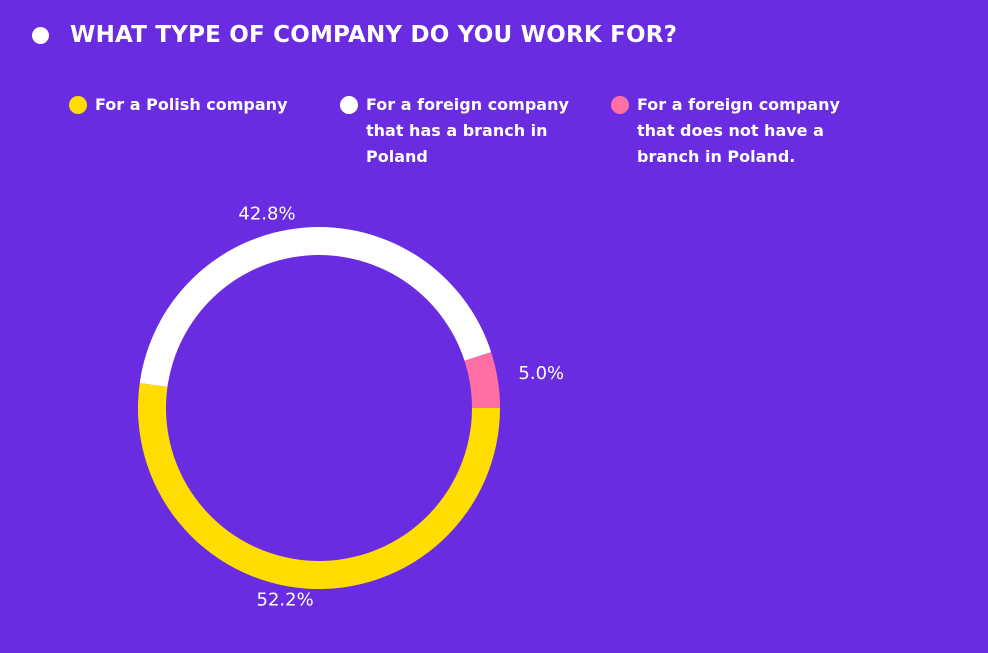 The width and height of the screenshot is (988, 653). Describe the element at coordinates (266, 213) in the screenshot. I see `data-label-foreign-with-branch: 42.8%` at that location.